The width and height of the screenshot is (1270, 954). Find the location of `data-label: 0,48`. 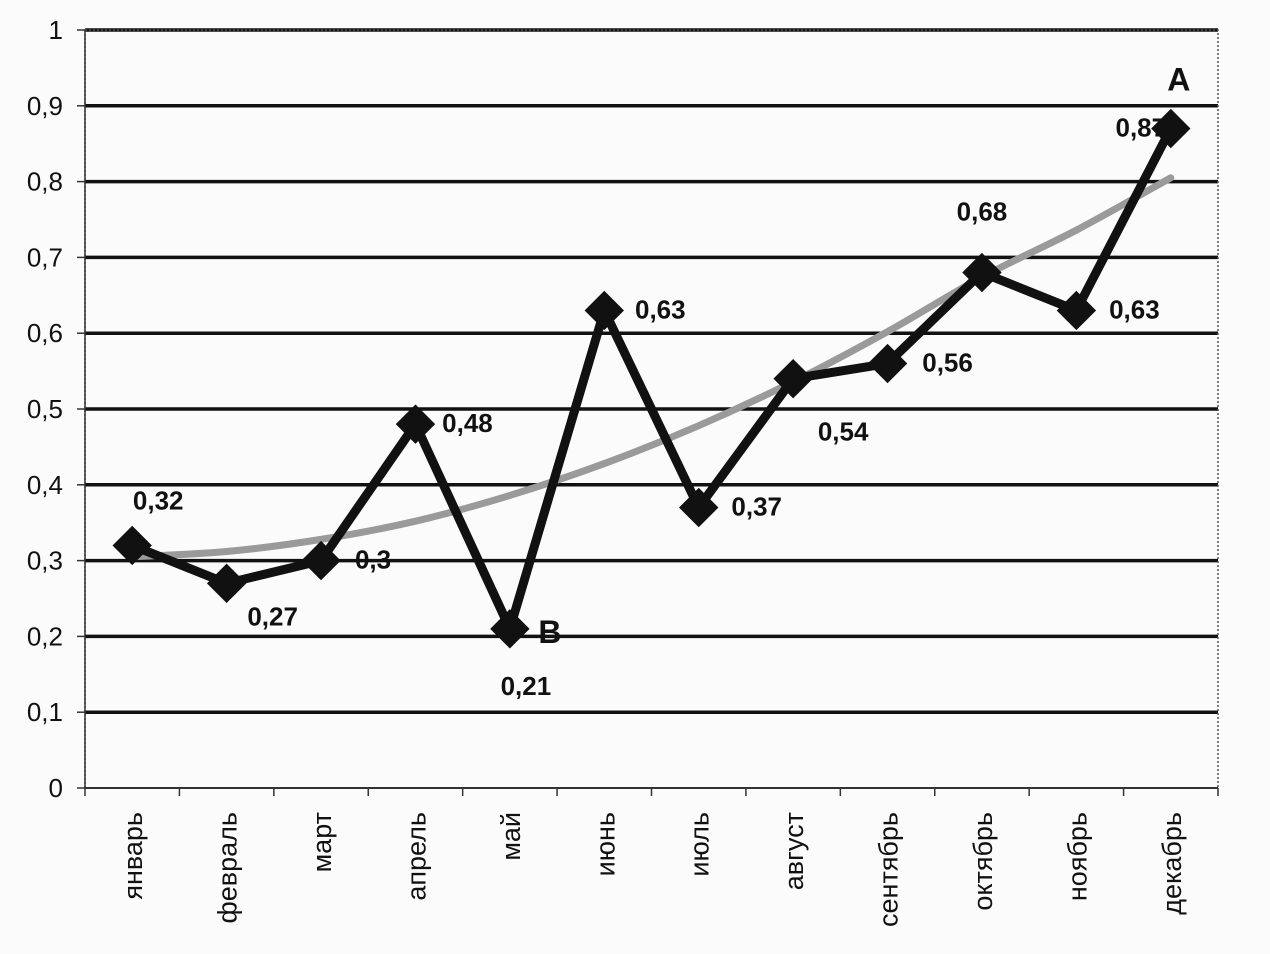

data-label: 0,48 is located at coordinates (467, 423).